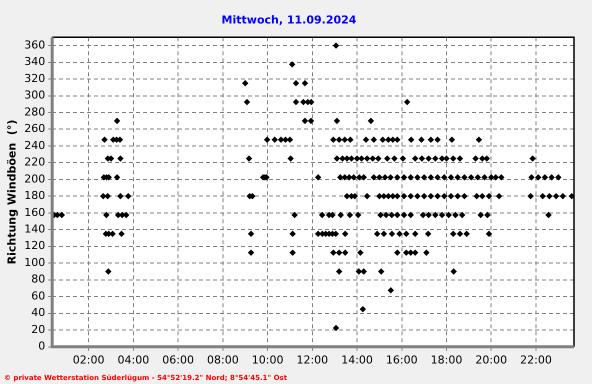 This screenshot has height=384, width=592. What do you see at coordinates (35, 212) in the screenshot?
I see `y-tick-label: 160` at bounding box center [35, 212].